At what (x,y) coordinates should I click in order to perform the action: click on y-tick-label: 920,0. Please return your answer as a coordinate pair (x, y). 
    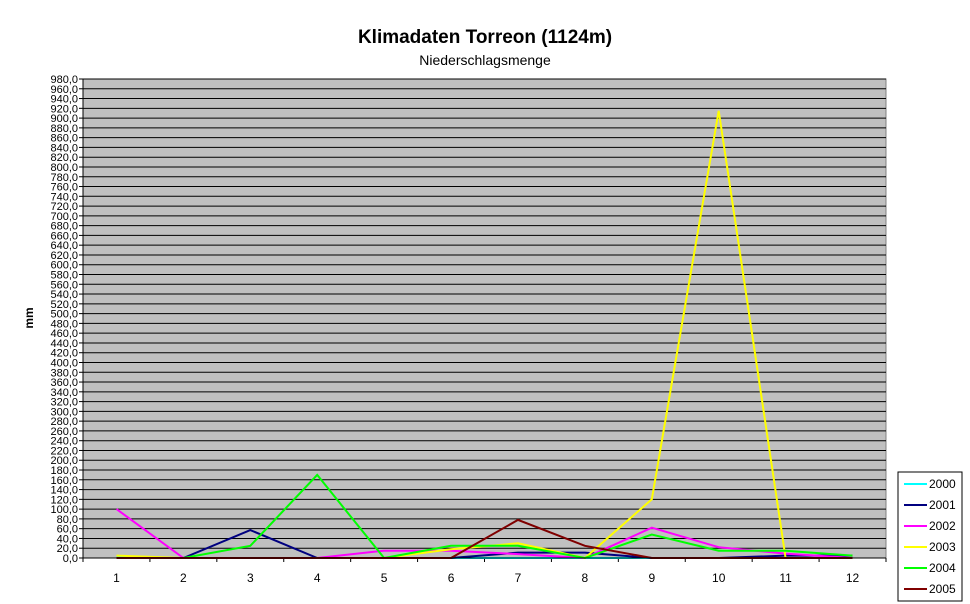
    Looking at the image, I should click on (64, 109).